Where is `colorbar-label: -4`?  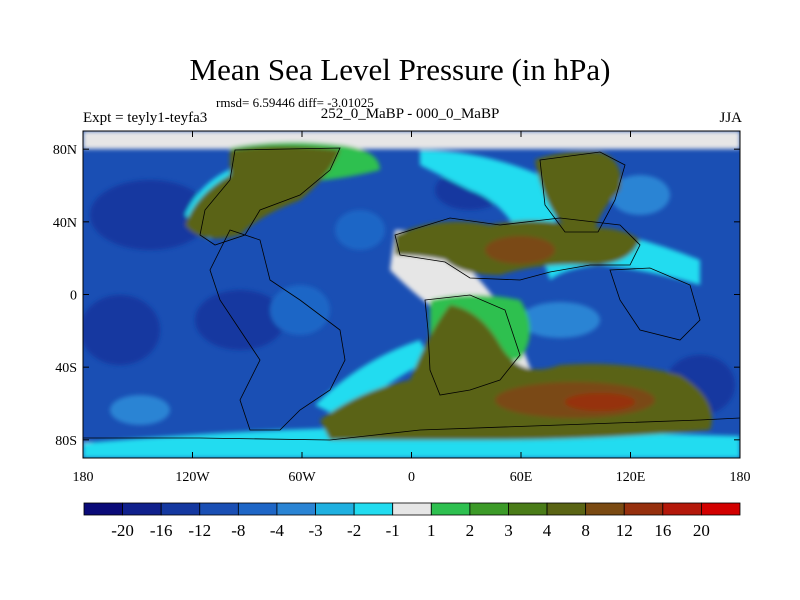 colorbar-label: -4 is located at coordinates (277, 530).